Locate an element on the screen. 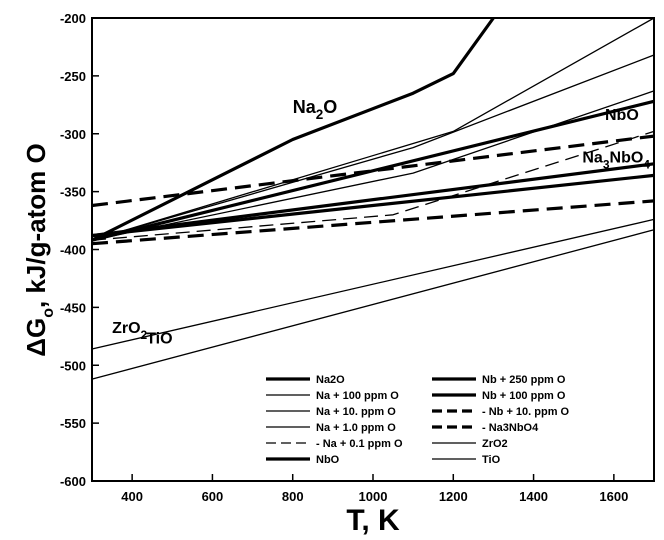  annotation-main: TiO is located at coordinates (159, 338).